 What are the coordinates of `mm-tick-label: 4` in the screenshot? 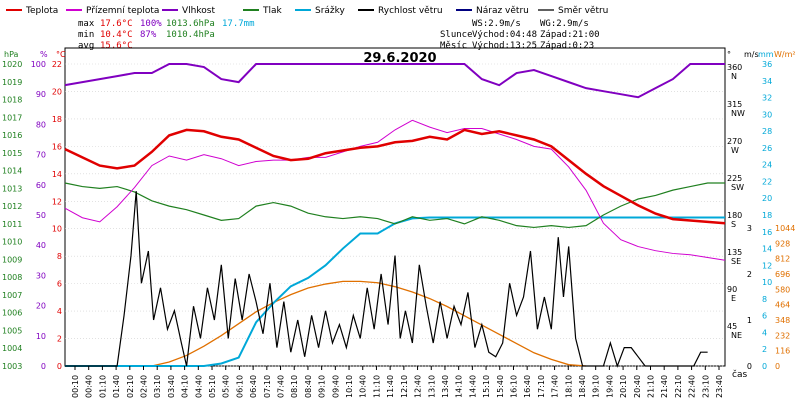 It's located at (764, 332).